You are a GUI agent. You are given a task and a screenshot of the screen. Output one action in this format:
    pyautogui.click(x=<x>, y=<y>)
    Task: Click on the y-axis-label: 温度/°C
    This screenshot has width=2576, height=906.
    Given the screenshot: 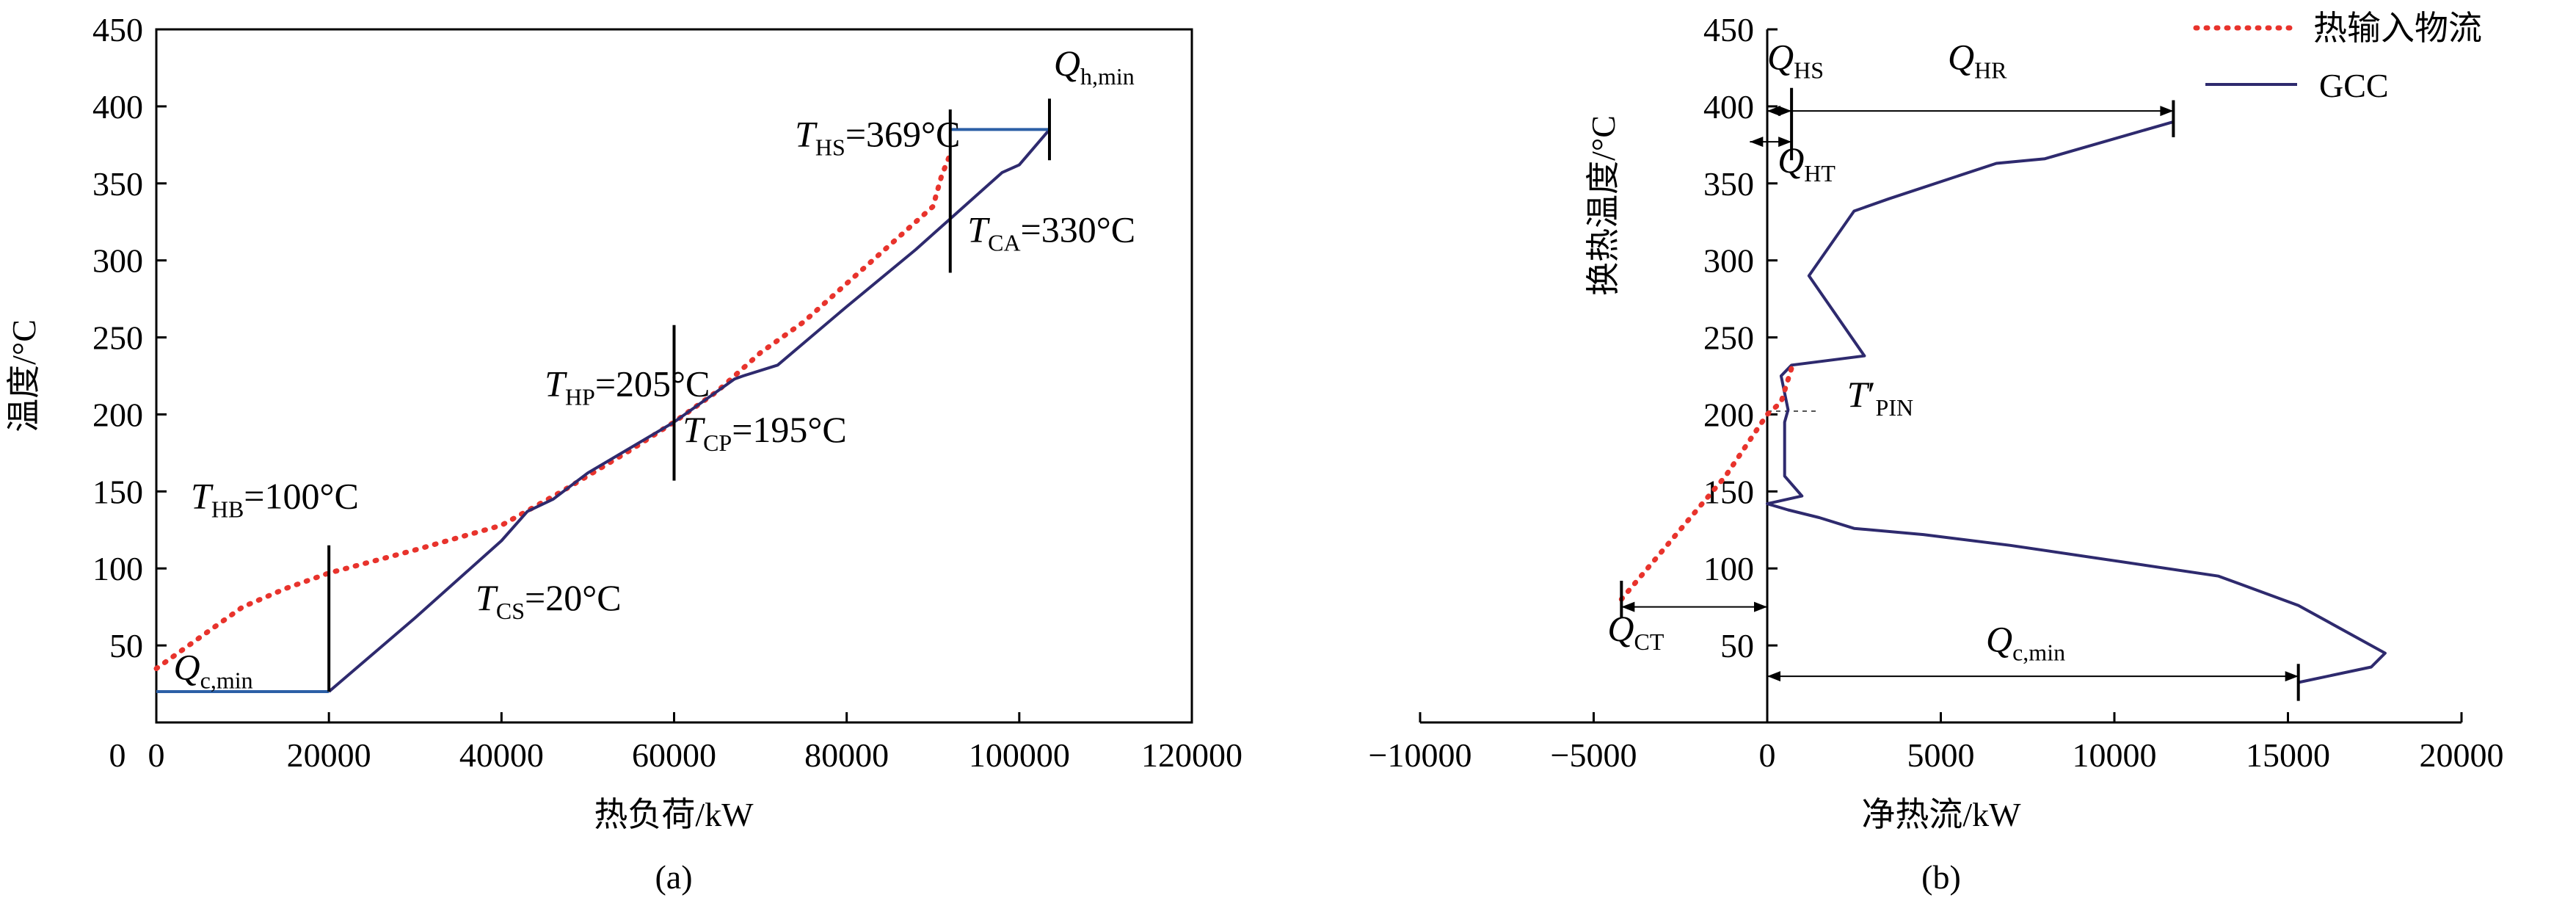 What is the action you would take?
    pyautogui.click(x=24, y=375)
    